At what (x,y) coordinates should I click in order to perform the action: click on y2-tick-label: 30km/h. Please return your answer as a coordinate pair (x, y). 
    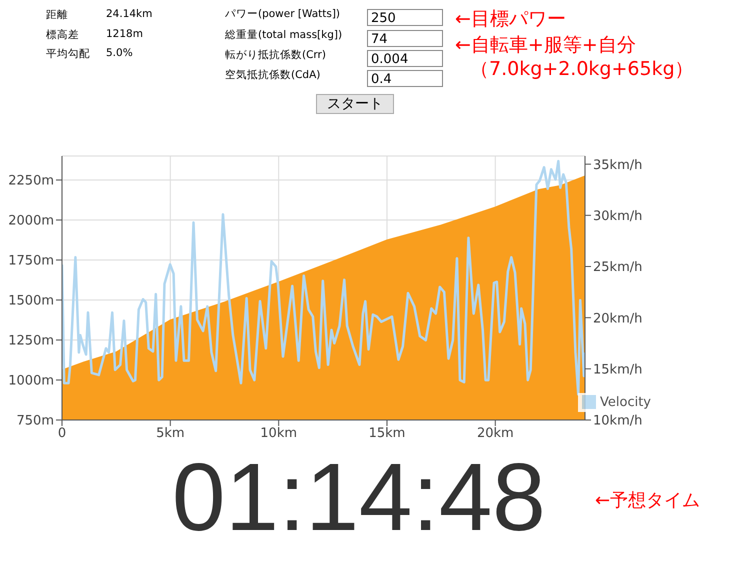
    Looking at the image, I should click on (617, 216).